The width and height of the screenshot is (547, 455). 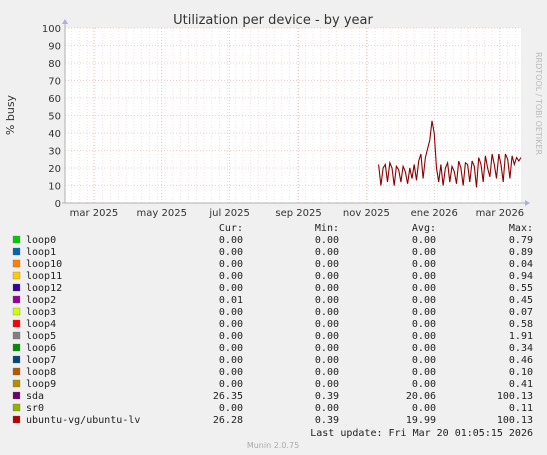 I want to click on x-tick-label: nov 2025, so click(x=366, y=213).